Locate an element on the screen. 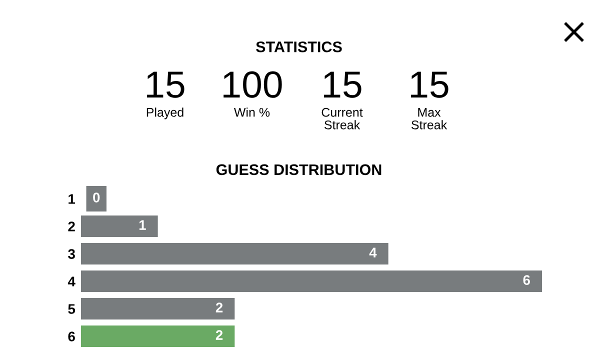 The height and width of the screenshot is (360, 598). y-tick-label: 3 is located at coordinates (71, 254).